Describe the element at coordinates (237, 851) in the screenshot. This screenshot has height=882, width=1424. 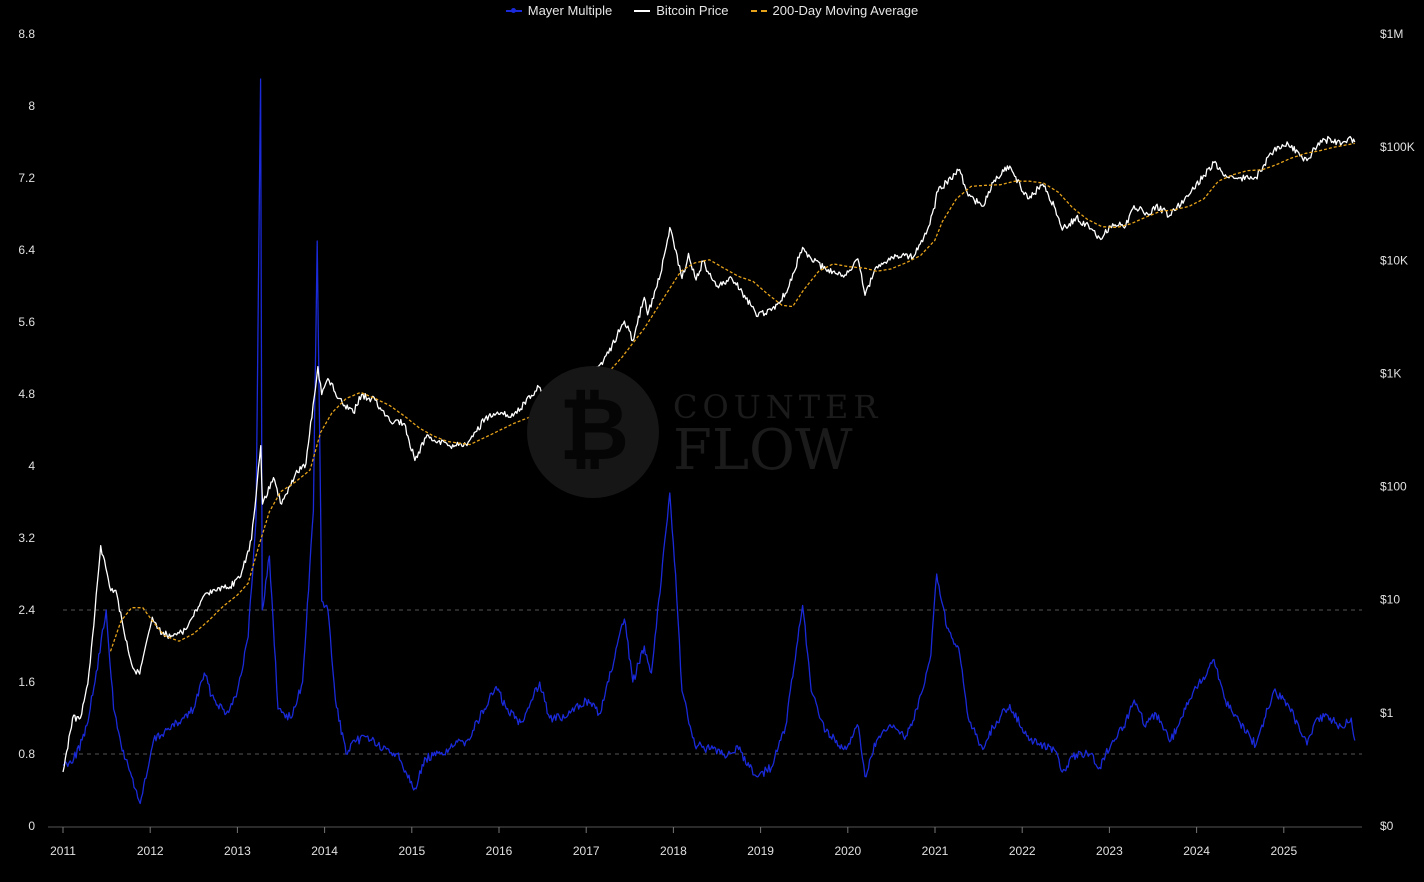
I see `x-tick-label: 2013` at that location.